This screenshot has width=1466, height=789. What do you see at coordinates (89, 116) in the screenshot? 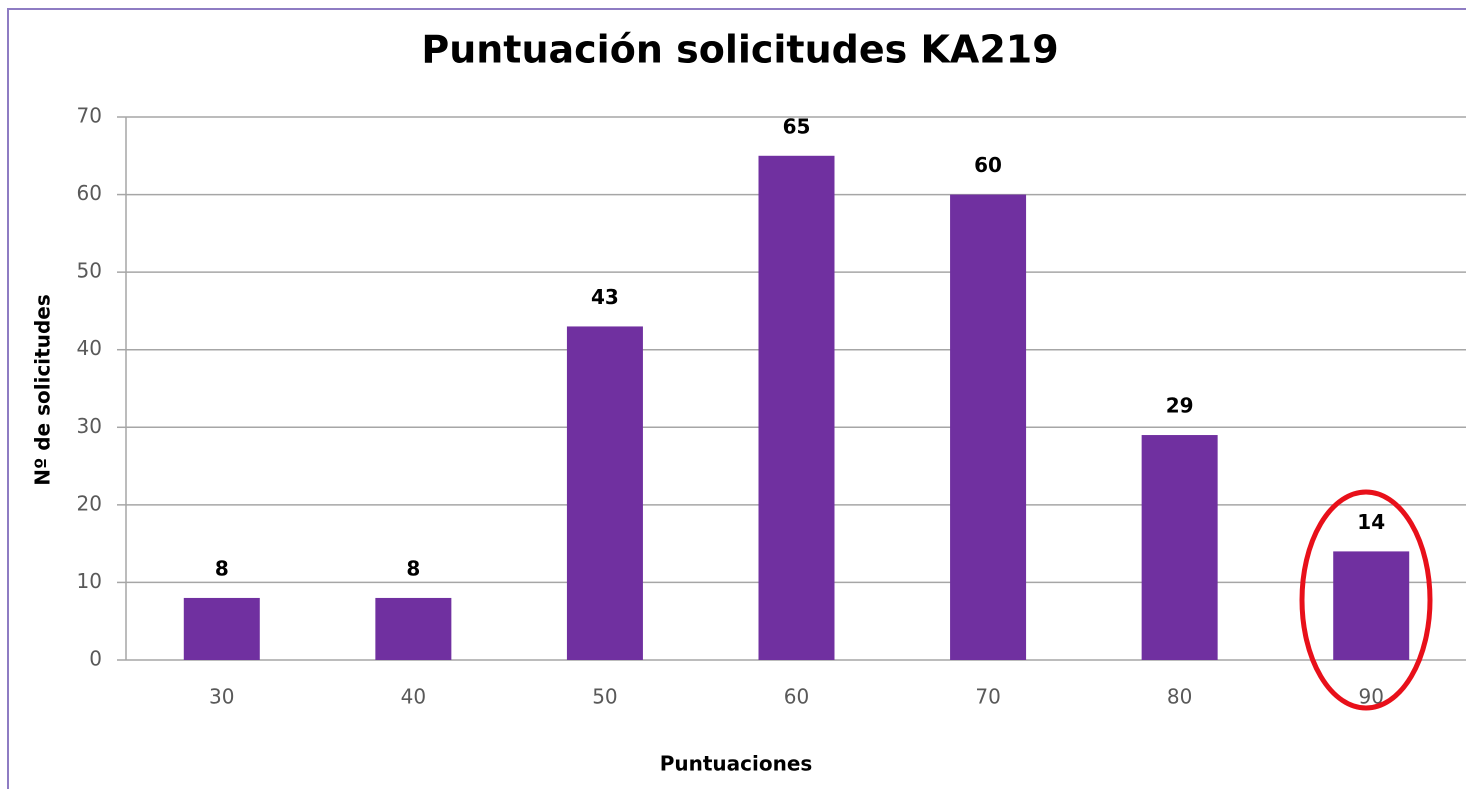
I see `y-tick-label: 70` at bounding box center [89, 116].